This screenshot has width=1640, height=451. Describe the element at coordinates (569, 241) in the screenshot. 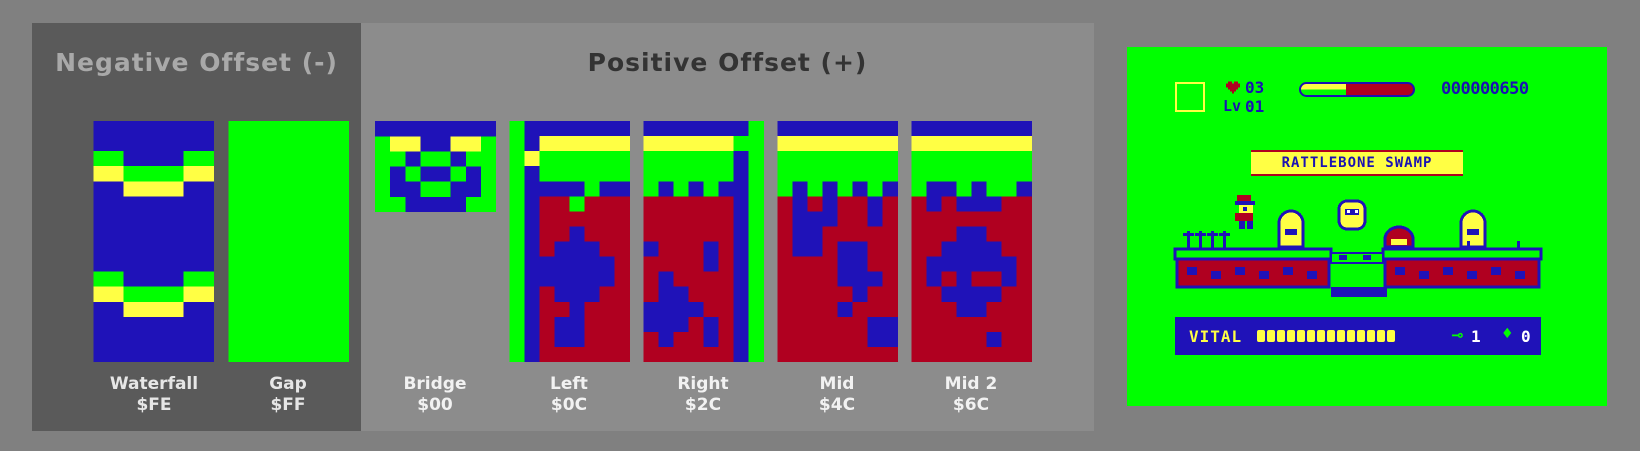

I see `tile-left` at that location.